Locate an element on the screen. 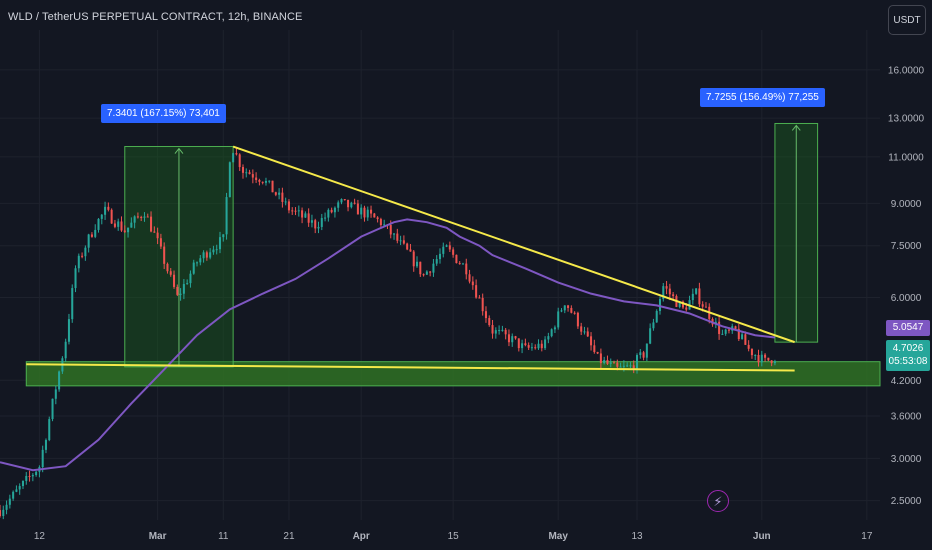 The width and height of the screenshot is (932, 550). y-tick-label: 3.0000 is located at coordinates (906, 459).